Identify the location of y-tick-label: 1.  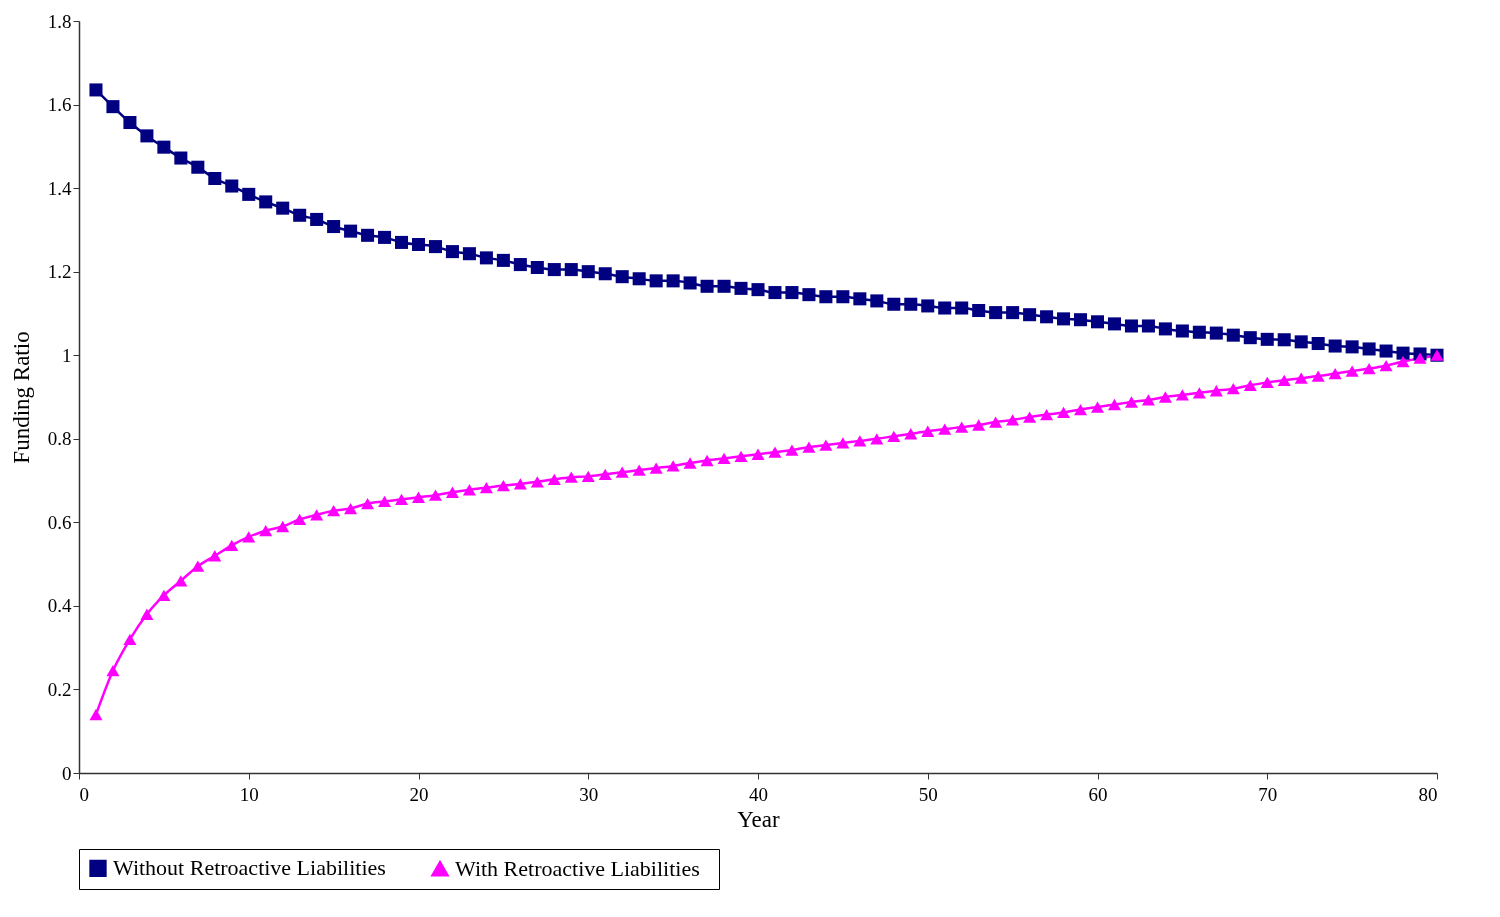
(67, 355).